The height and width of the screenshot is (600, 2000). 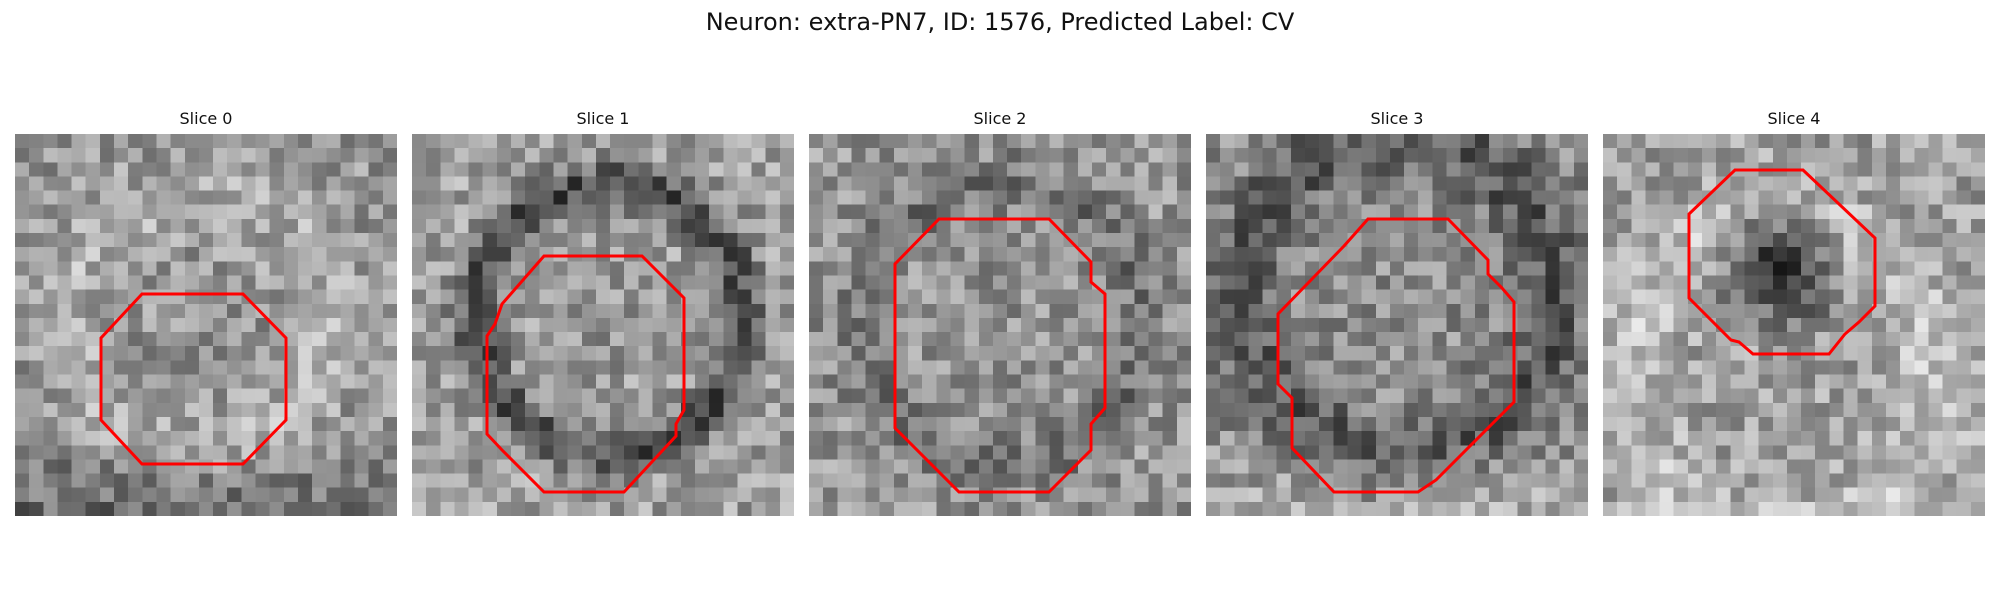 What do you see at coordinates (603, 118) in the screenshot?
I see `slice-title-1: Slice 1` at bounding box center [603, 118].